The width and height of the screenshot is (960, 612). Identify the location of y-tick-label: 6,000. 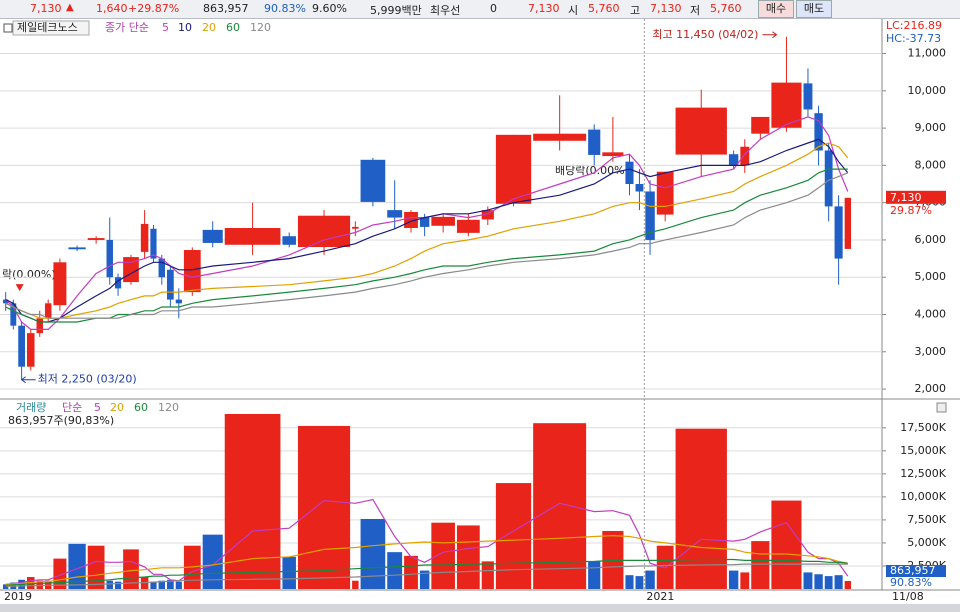
(931, 239).